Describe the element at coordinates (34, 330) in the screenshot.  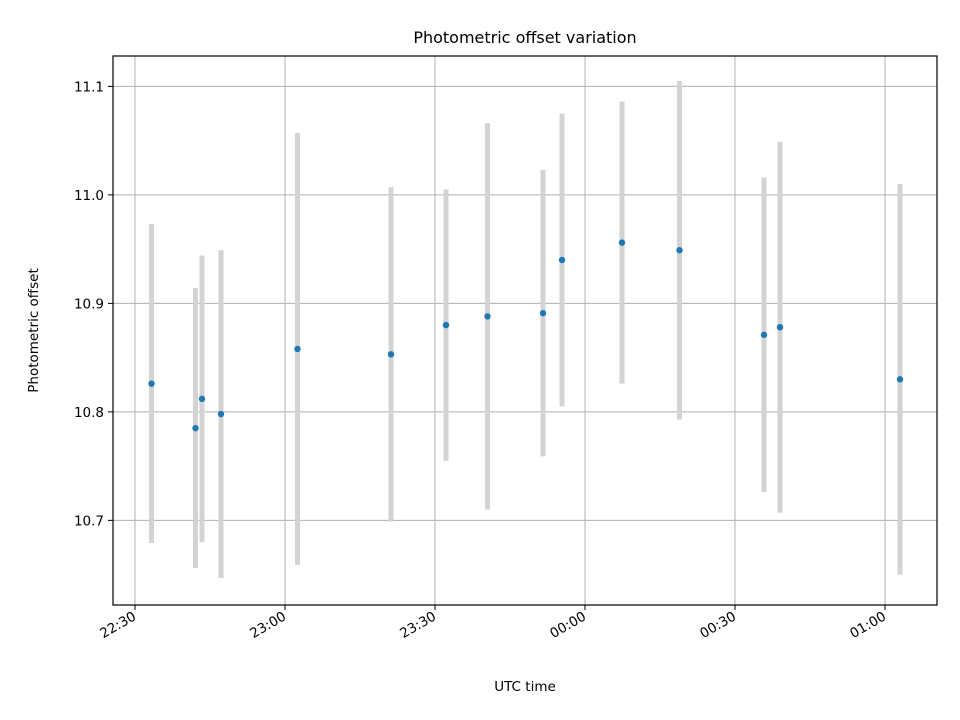
I see `y-axis-label: Photometric offset` at that location.